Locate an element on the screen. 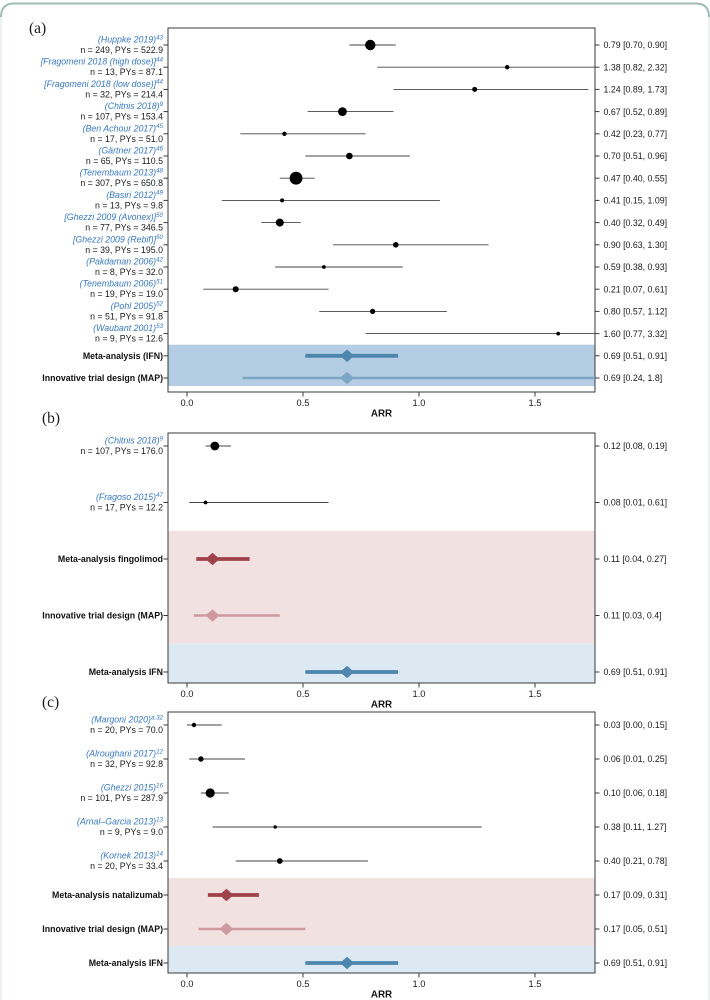 The image size is (710, 1000). study-citation-text: [Fragomeni 2018 (low dose)] is located at coordinates (100, 84).